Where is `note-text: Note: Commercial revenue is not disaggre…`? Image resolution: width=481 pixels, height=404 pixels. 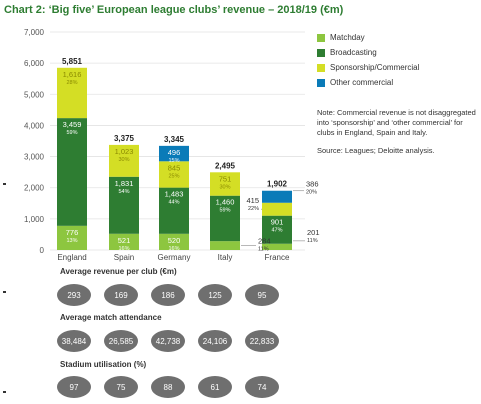
note-text: Note: Commercial revenue is not disaggre… is located at coordinates (396, 122).